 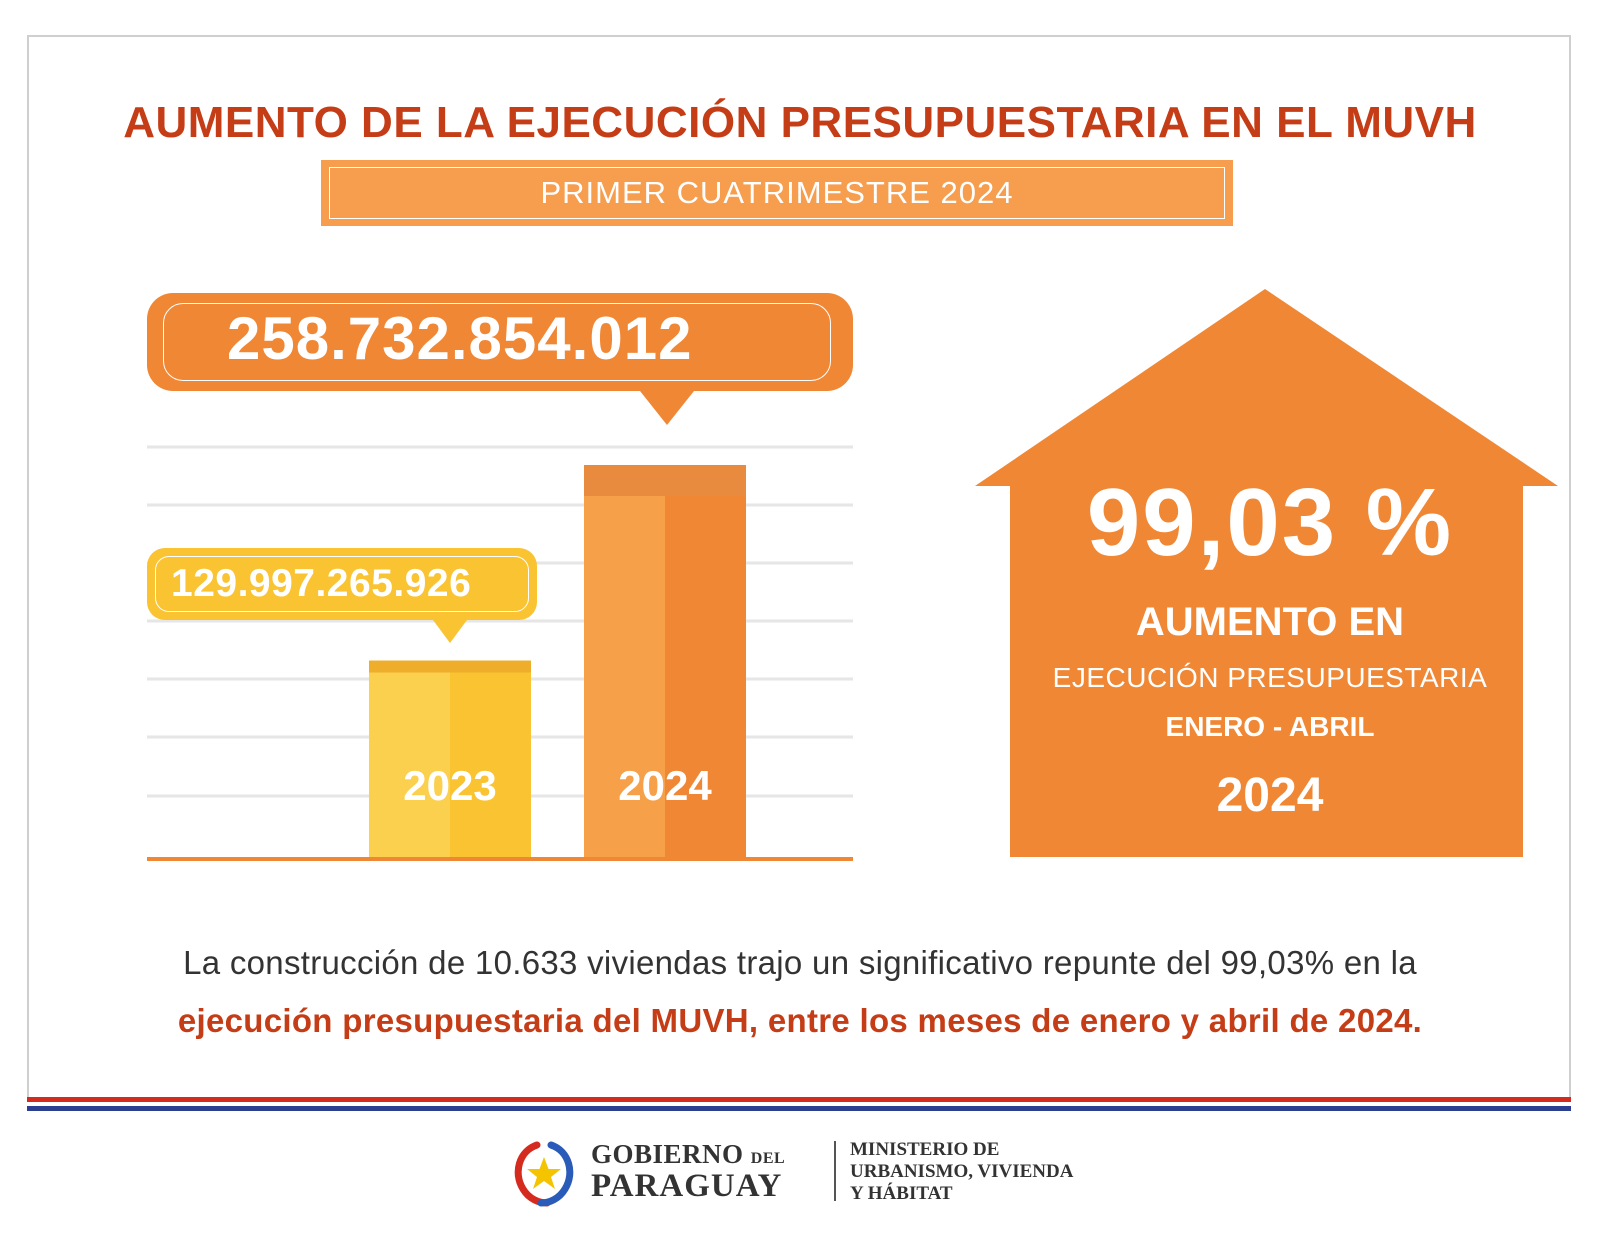 I want to click on ministry-line-2: URBANISMO, VIVIENDA, so click(x=962, y=1171).